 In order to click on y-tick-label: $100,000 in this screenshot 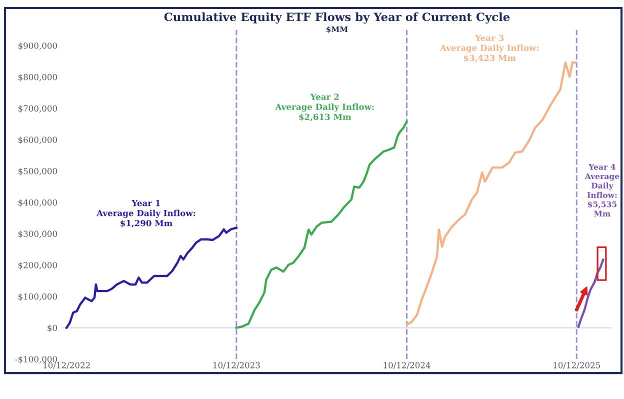, I will do `click(37, 297)`.